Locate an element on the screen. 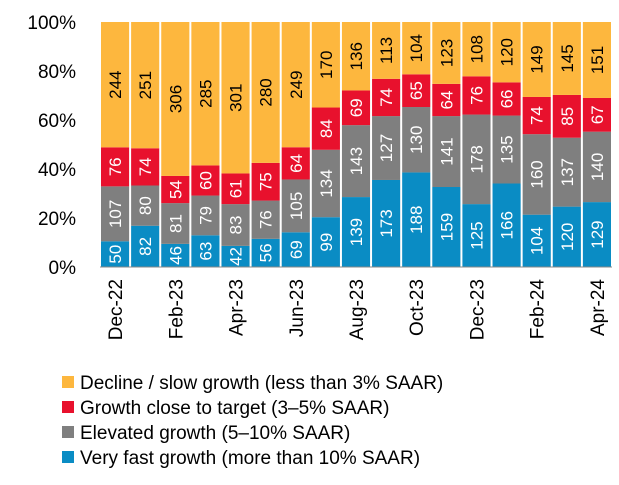 The image size is (619, 485). data-label: 81 is located at coordinates (175, 223).